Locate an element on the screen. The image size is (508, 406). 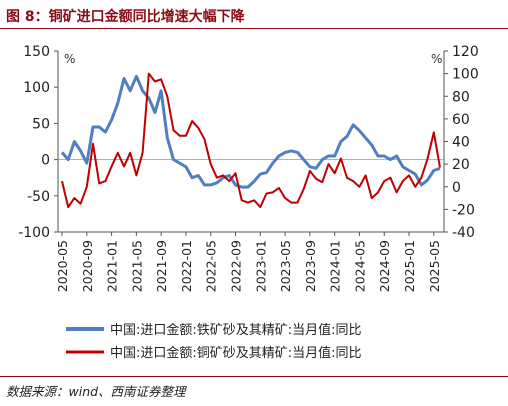
right-tick-label: 40 is located at coordinates (461, 143).